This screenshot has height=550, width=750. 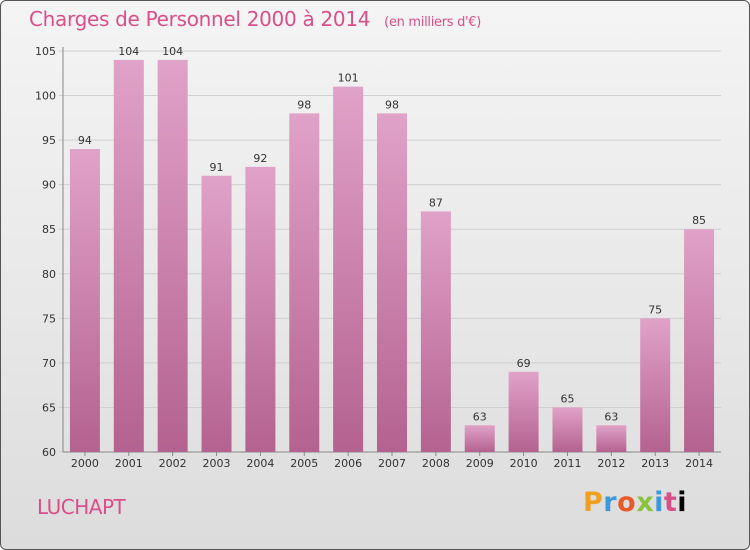 What do you see at coordinates (480, 463) in the screenshot?
I see `x-tick-label: 2009` at bounding box center [480, 463].